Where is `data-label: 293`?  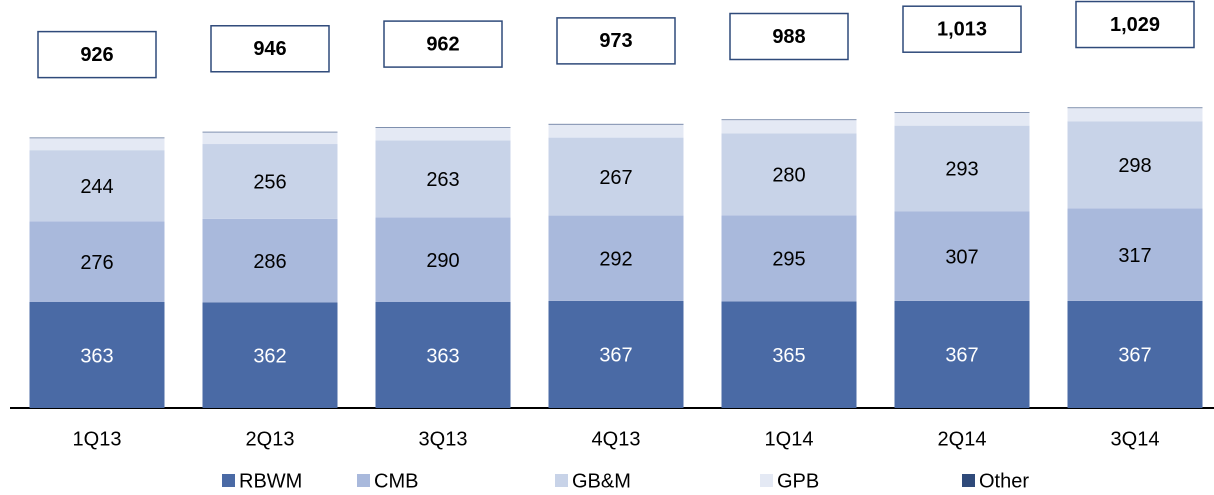 data-label: 293 is located at coordinates (961, 170).